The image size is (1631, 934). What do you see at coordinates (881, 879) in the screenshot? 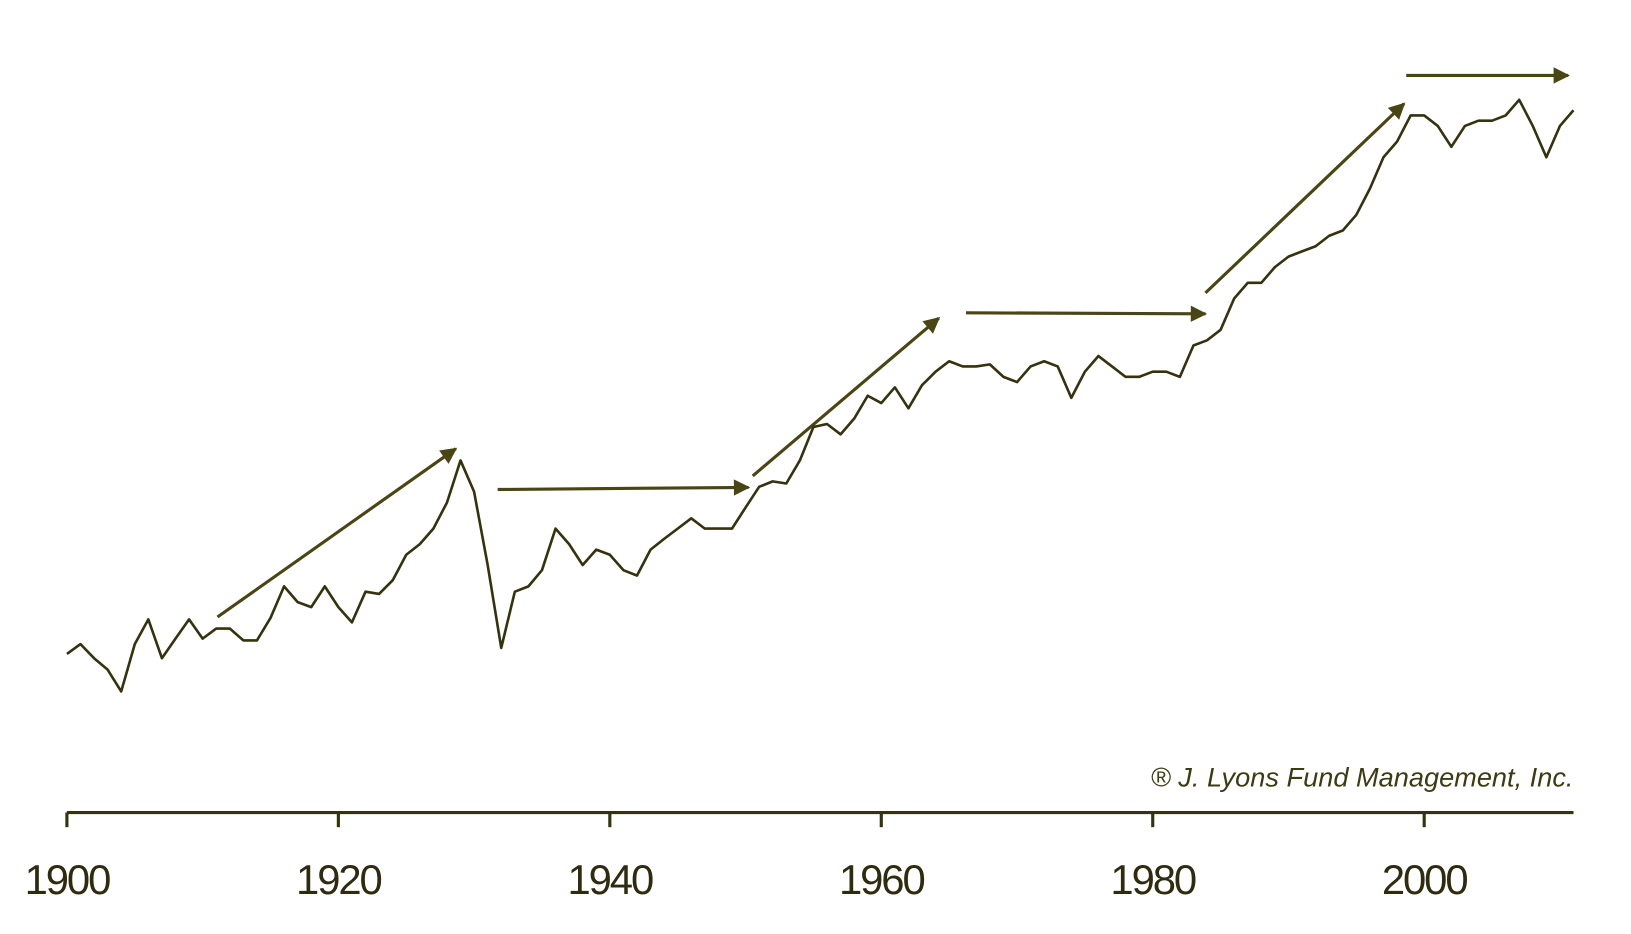
I see `x-tick-label: 1960` at bounding box center [881, 879].